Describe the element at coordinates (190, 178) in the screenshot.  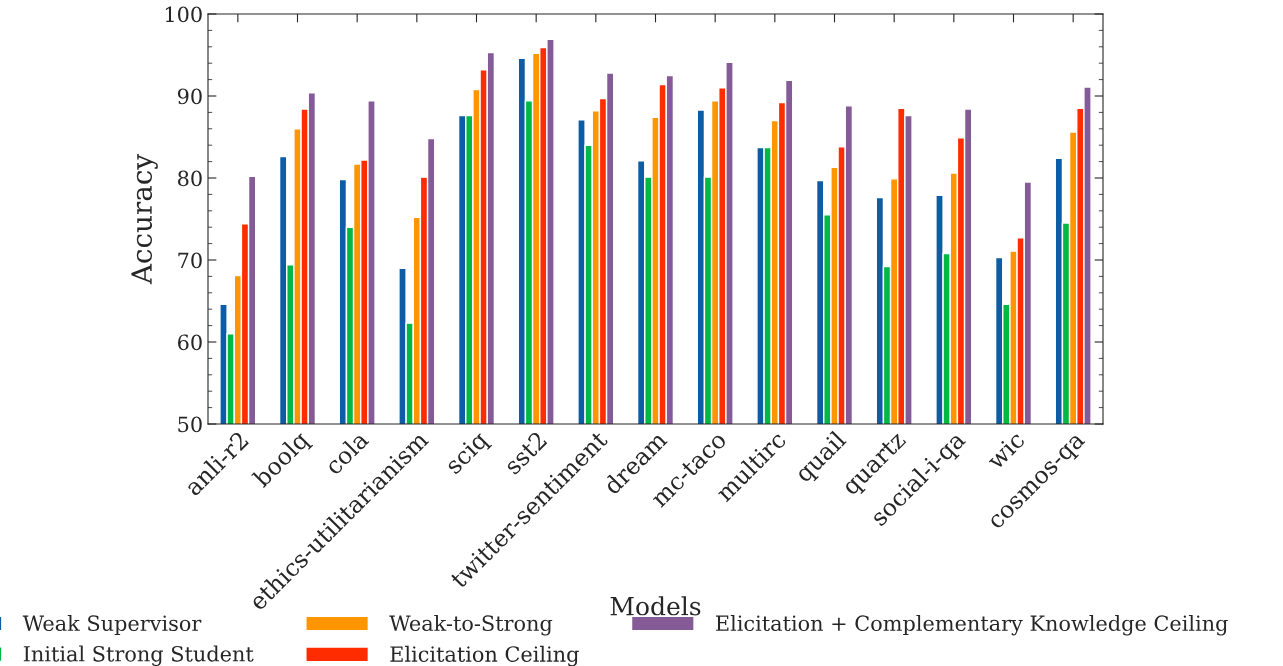
I see `y-tick-label: 80` at that location.